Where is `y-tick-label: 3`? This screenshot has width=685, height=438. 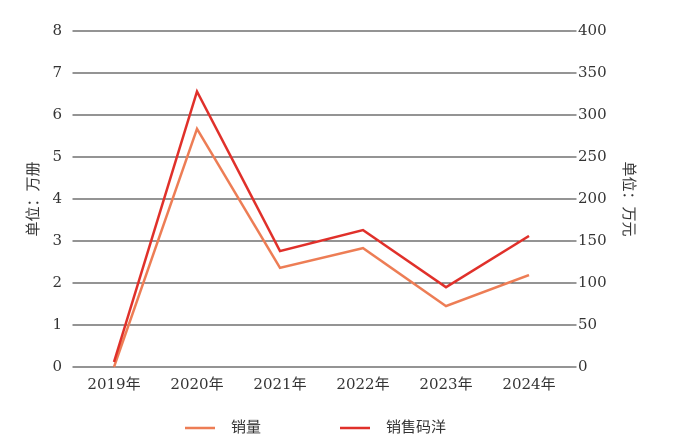 y-tick-label: 3 is located at coordinates (57, 240).